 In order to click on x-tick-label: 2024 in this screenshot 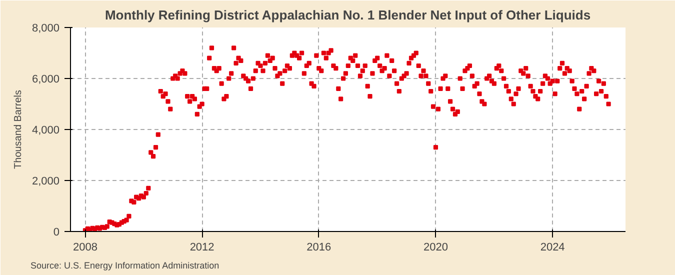, I will do `click(552, 248)`.